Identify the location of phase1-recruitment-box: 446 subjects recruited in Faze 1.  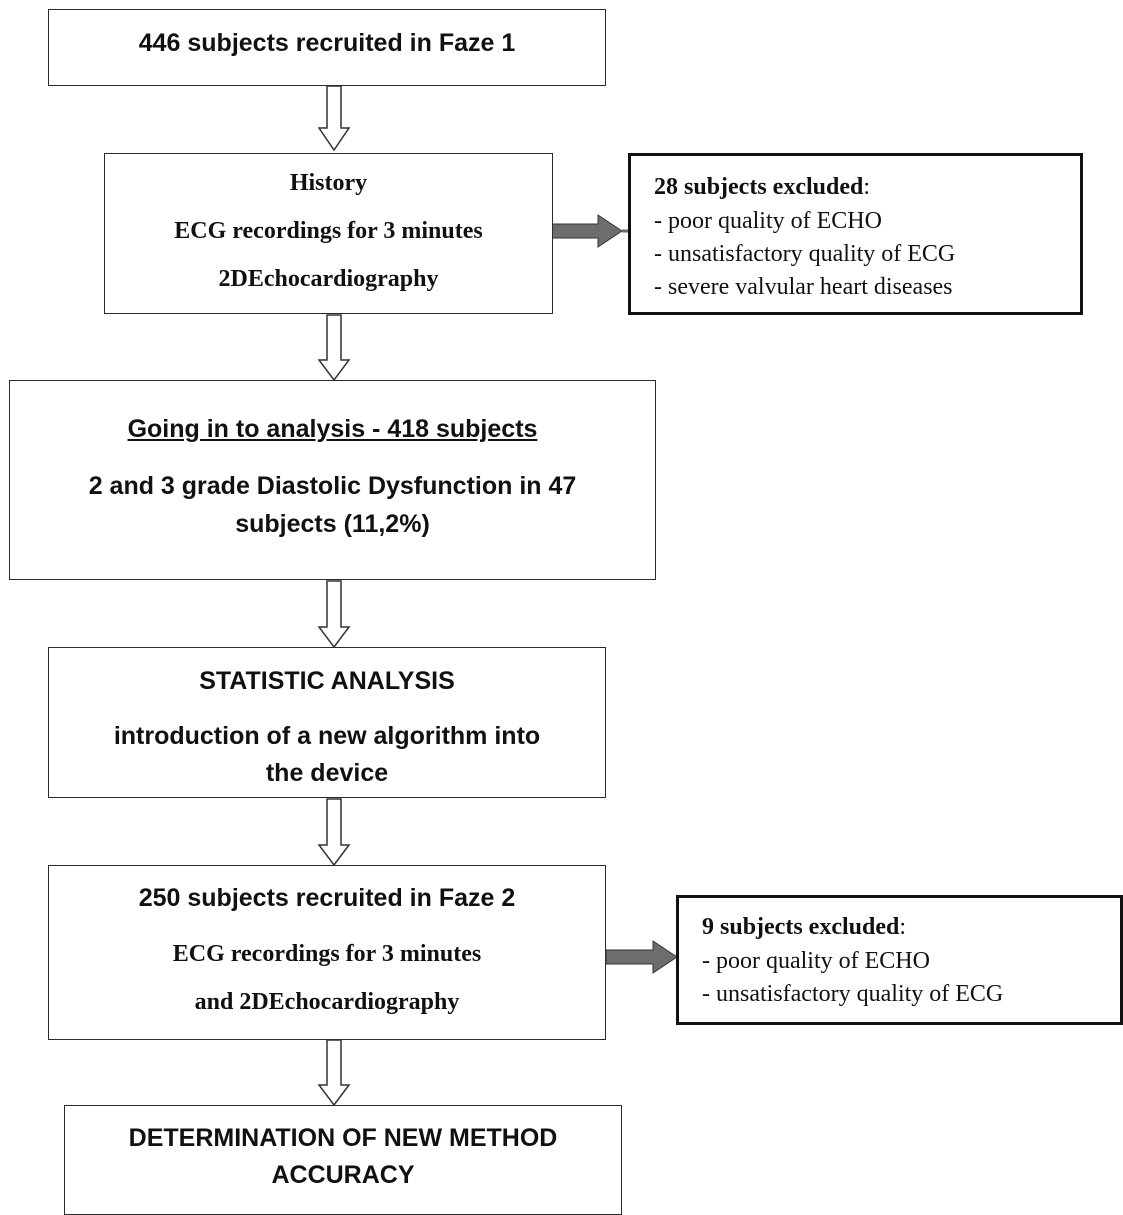
(327, 47).